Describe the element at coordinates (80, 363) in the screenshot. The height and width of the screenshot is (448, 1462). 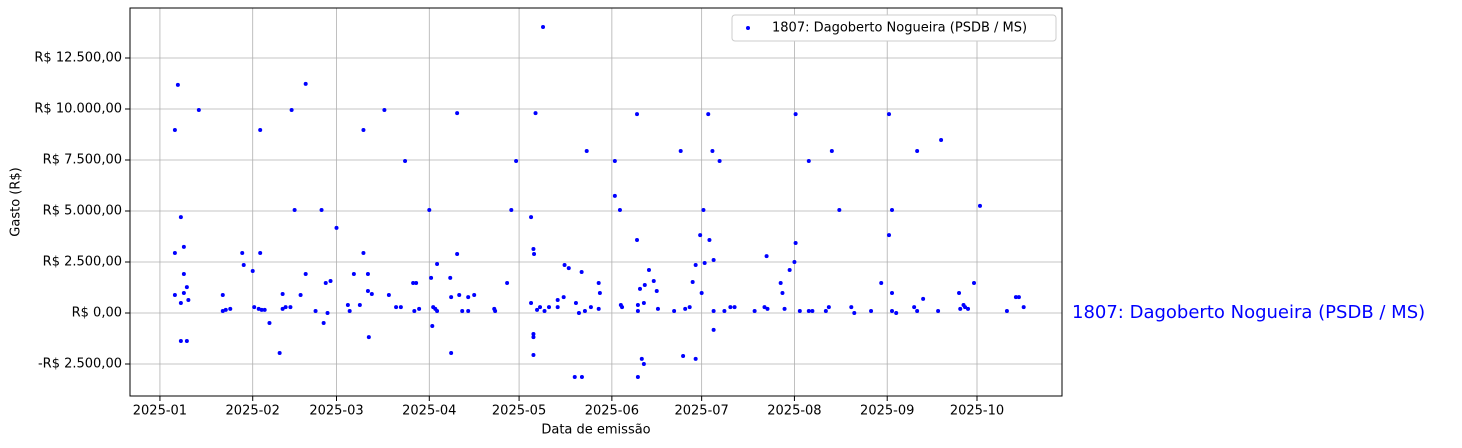
I see `y-tick-label: -R$ 2.500,00` at that location.